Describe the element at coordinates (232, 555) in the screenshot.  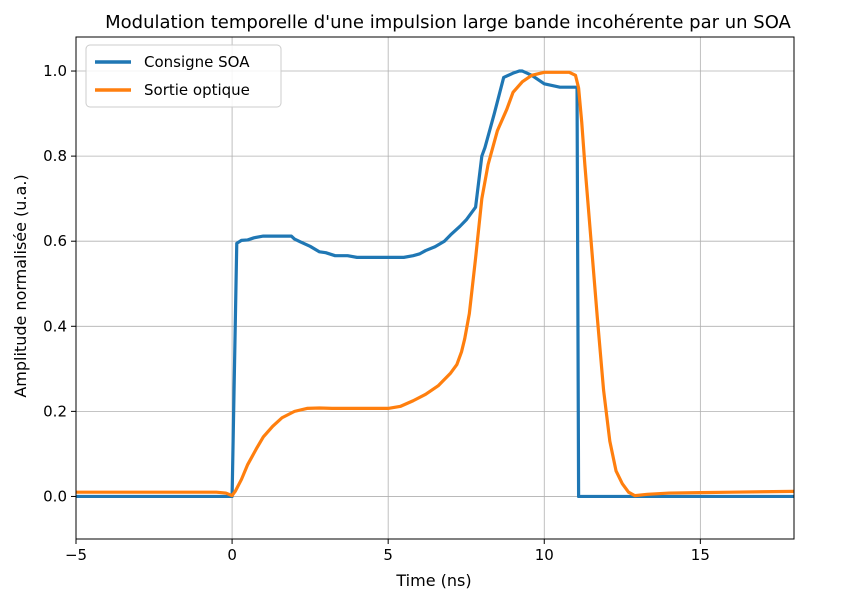
I see `x-tick-label: 0` at that location.